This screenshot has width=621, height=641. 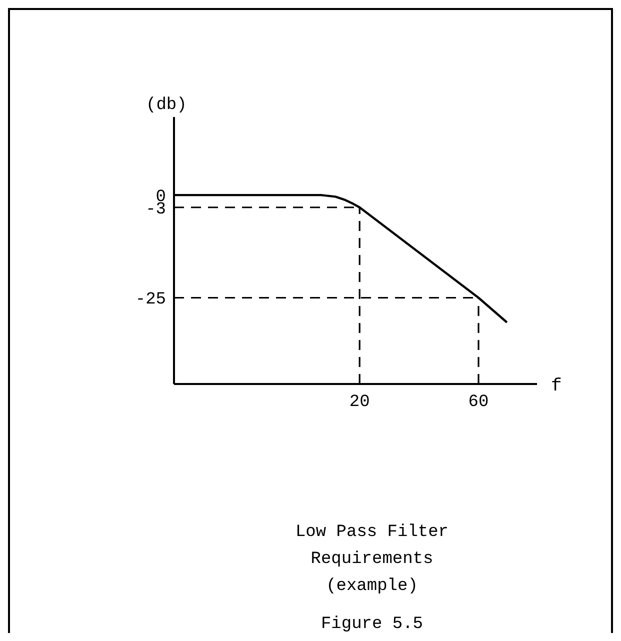 I want to click on x-tick-label: 60, so click(x=478, y=402).